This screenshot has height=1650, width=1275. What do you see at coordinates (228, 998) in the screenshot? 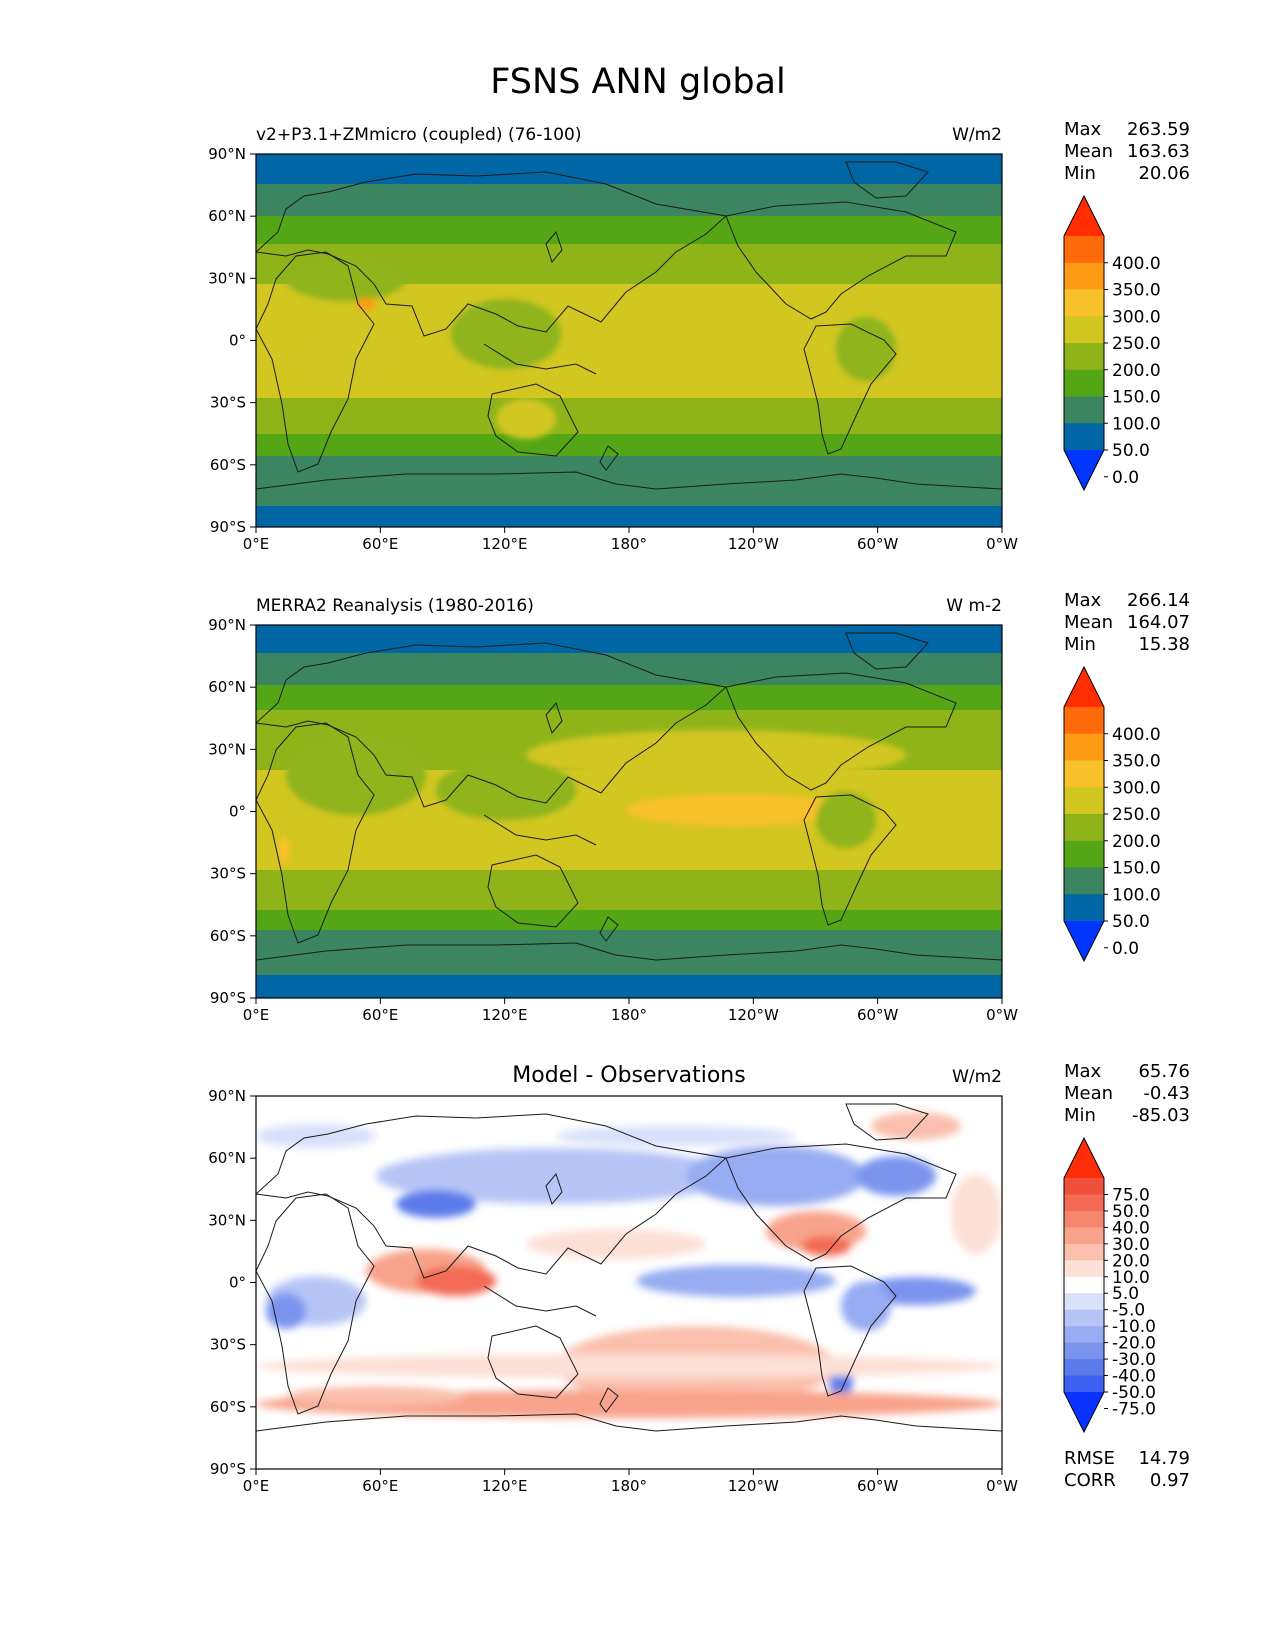
I see `lat-tick-label: 90°S` at bounding box center [228, 998].